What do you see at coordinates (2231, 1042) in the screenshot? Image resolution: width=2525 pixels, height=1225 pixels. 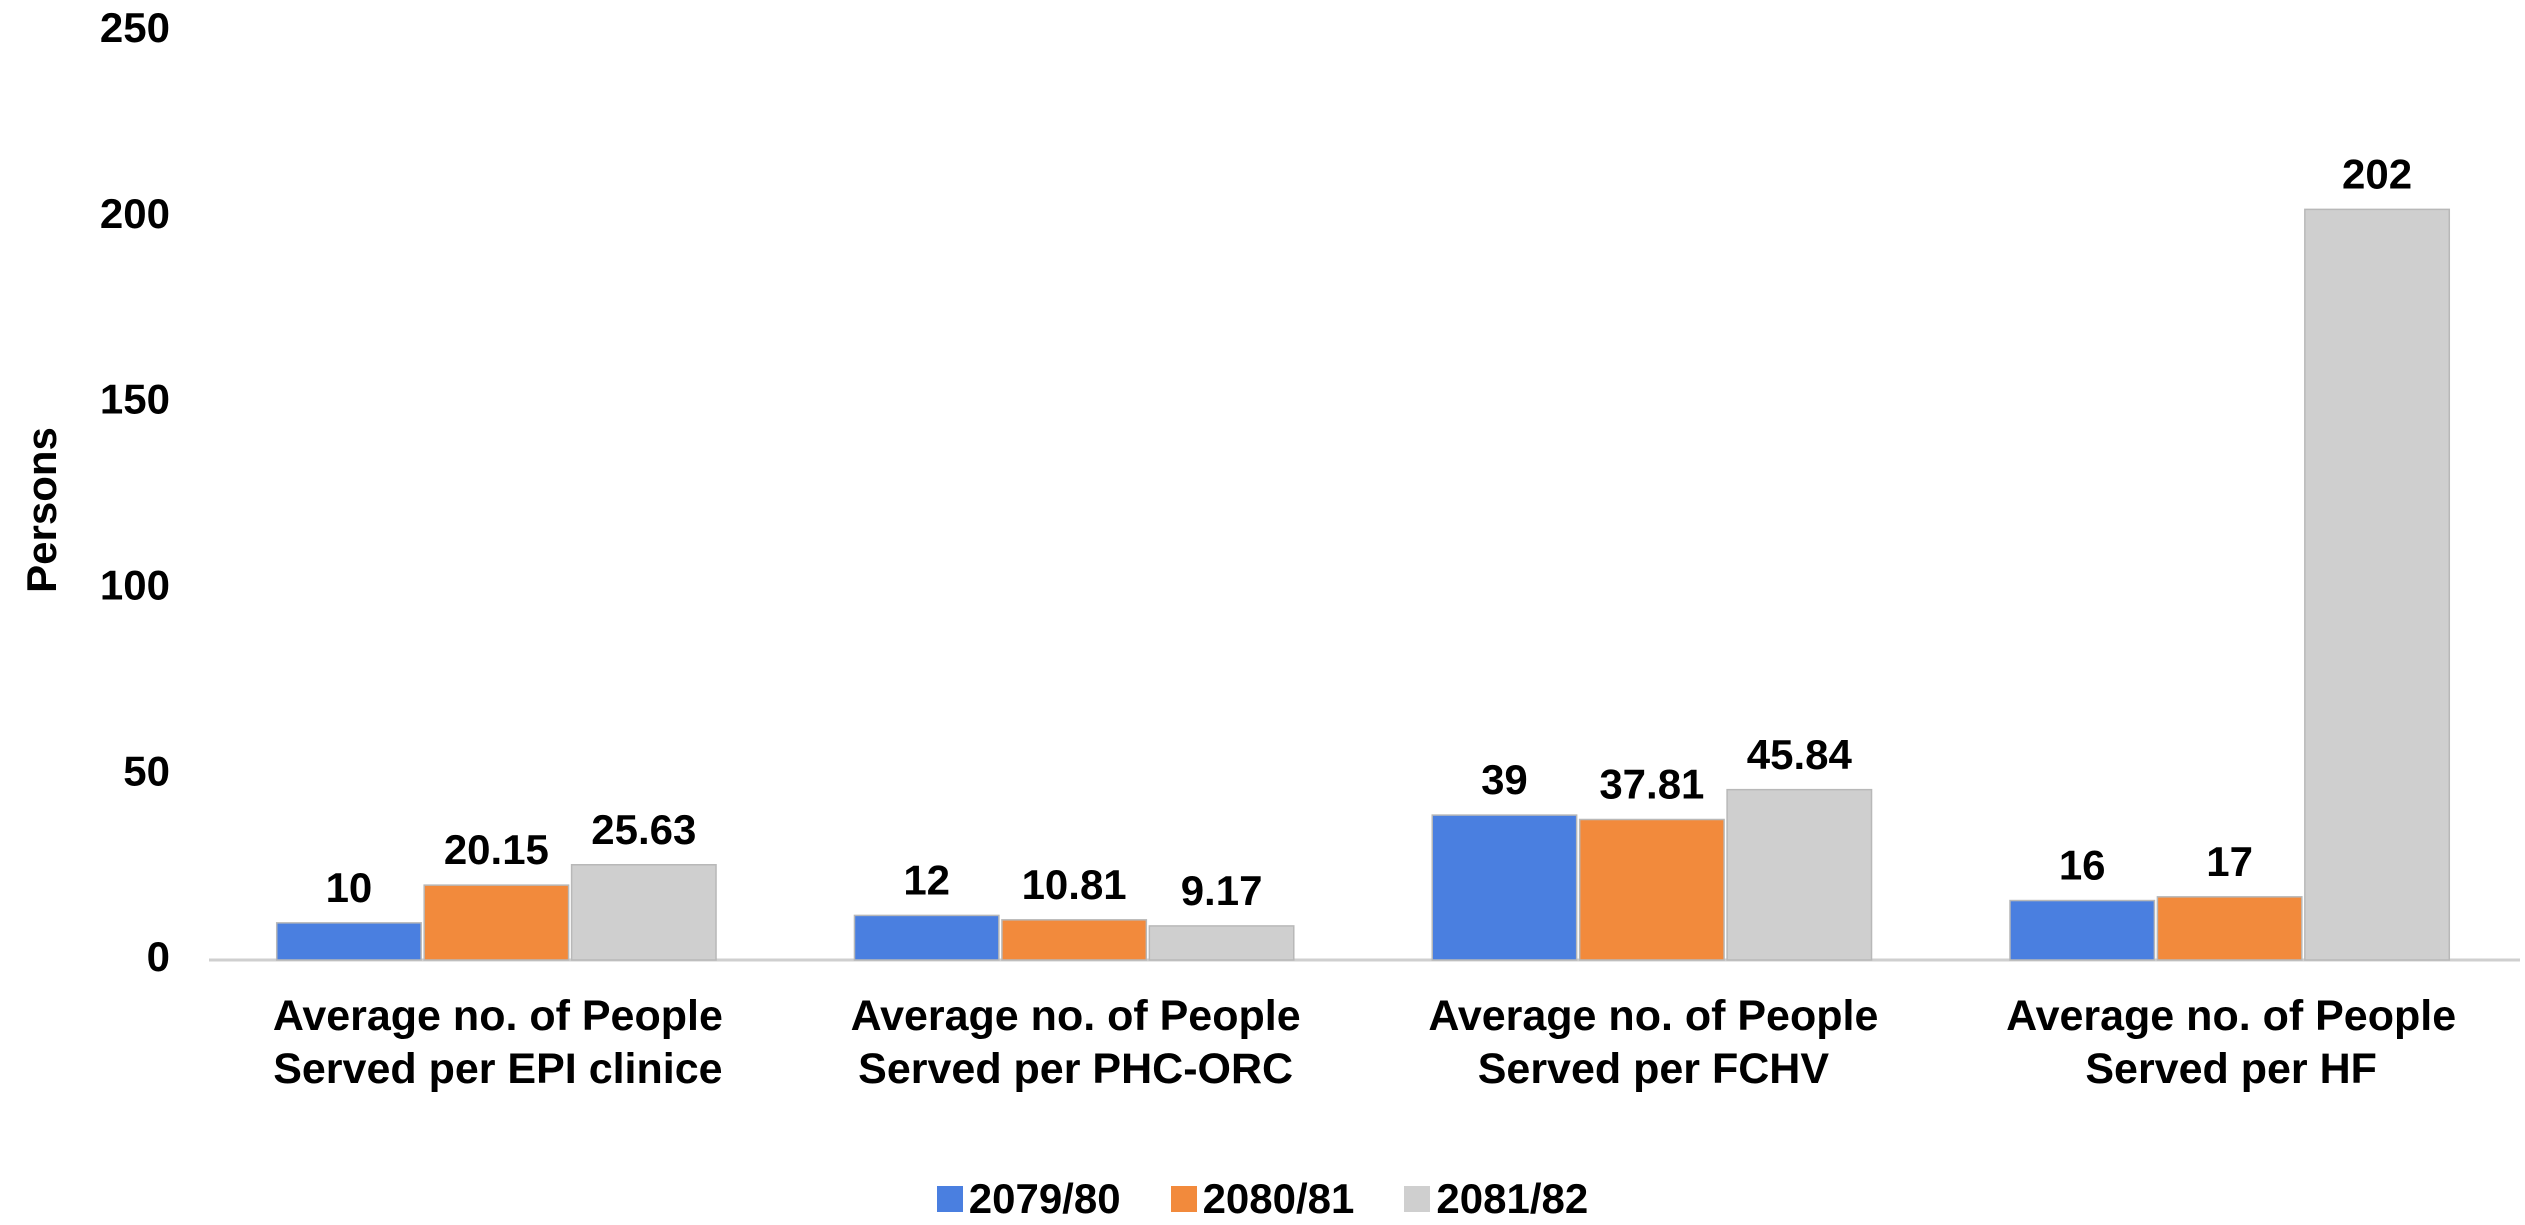 I see `x-tick-label: Average no. of People Served per HF` at bounding box center [2231, 1042].